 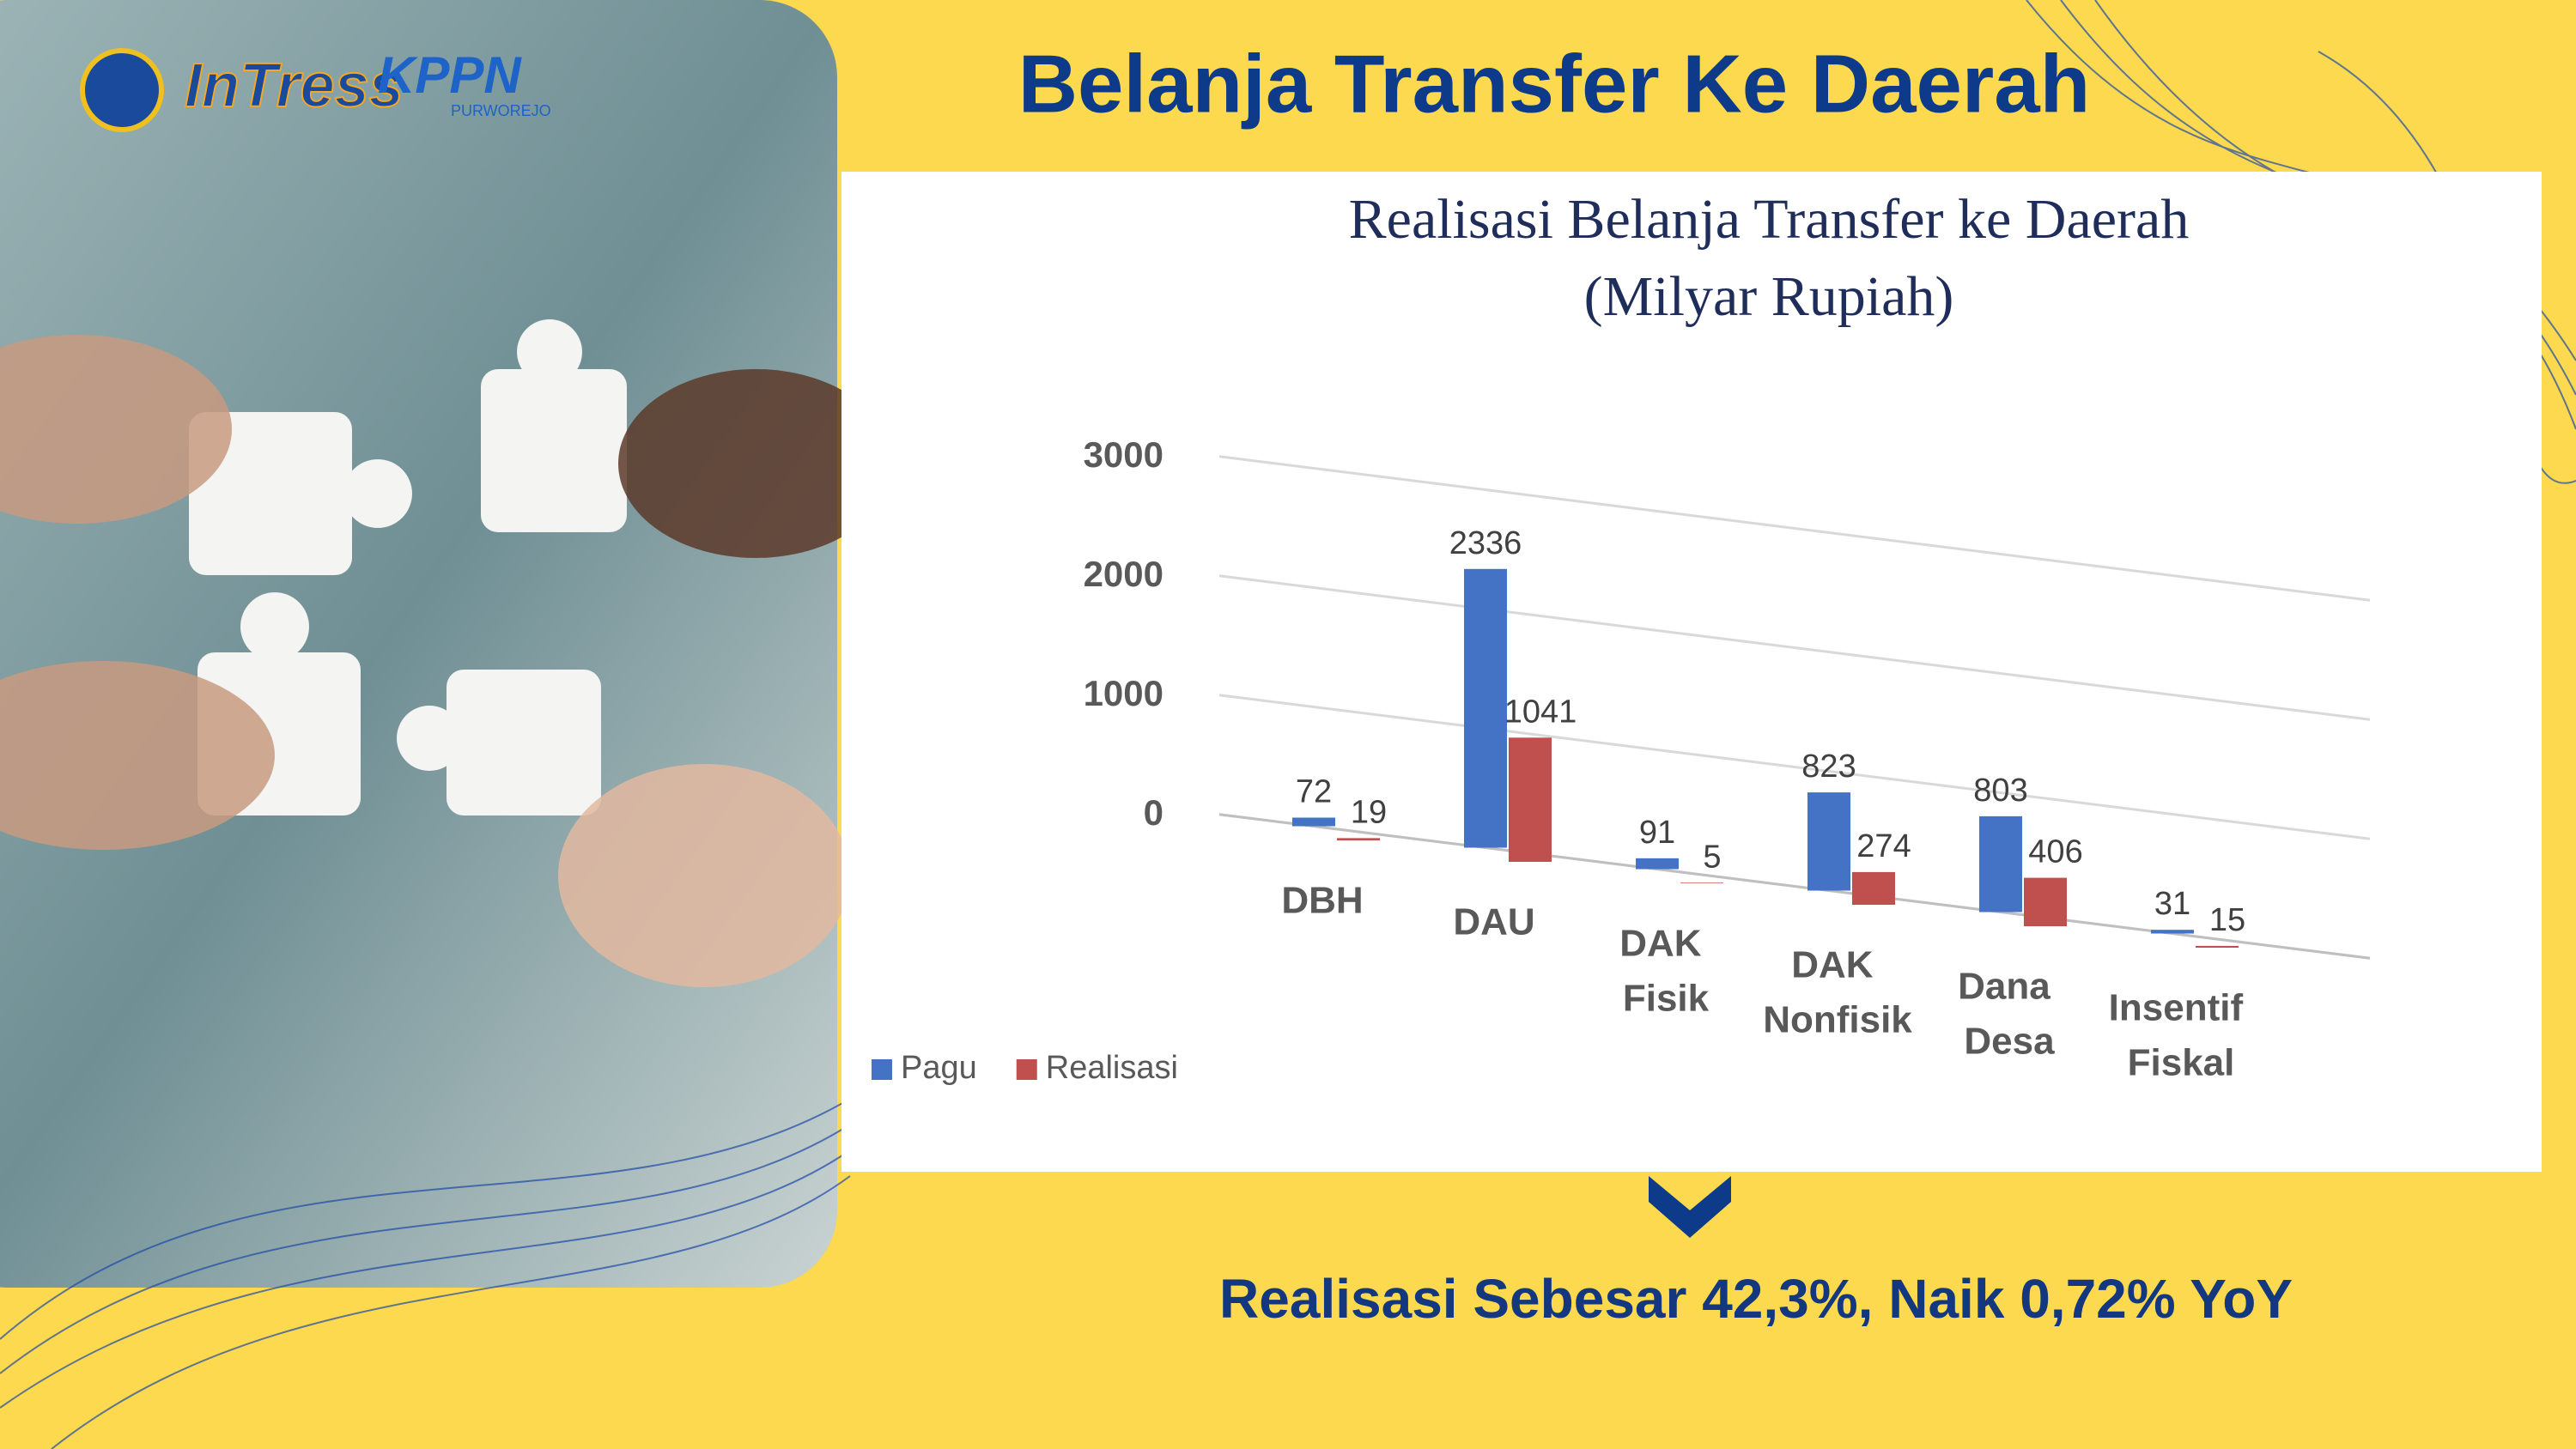 What do you see at coordinates (2181, 1034) in the screenshot?
I see `x-tick-label: Insentif Fiskal` at bounding box center [2181, 1034].